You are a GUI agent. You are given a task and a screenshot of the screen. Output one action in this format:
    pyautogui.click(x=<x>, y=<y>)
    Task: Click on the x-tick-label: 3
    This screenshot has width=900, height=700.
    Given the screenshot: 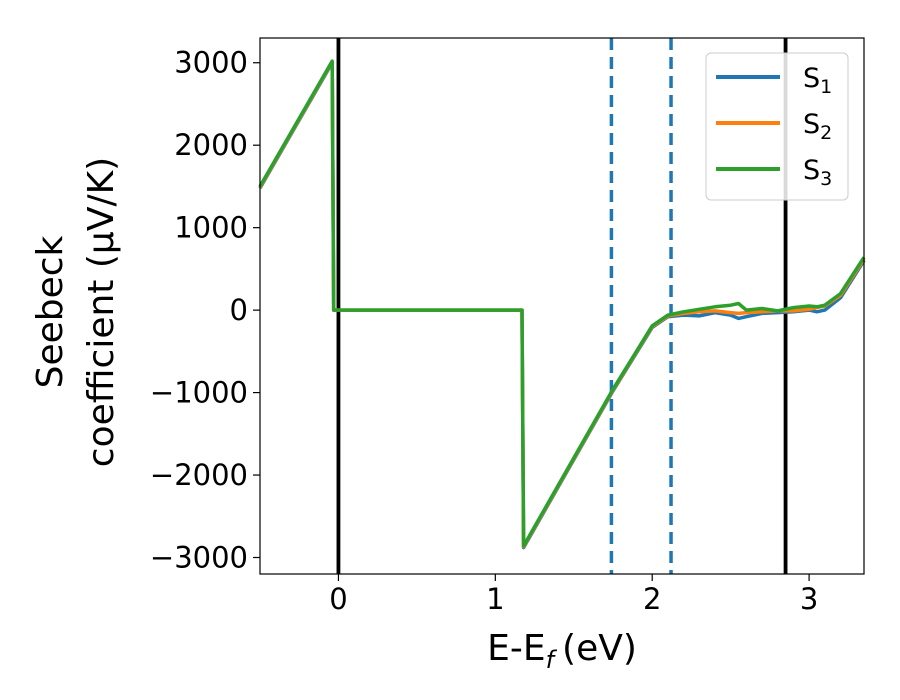 What is the action you would take?
    pyautogui.click(x=809, y=599)
    